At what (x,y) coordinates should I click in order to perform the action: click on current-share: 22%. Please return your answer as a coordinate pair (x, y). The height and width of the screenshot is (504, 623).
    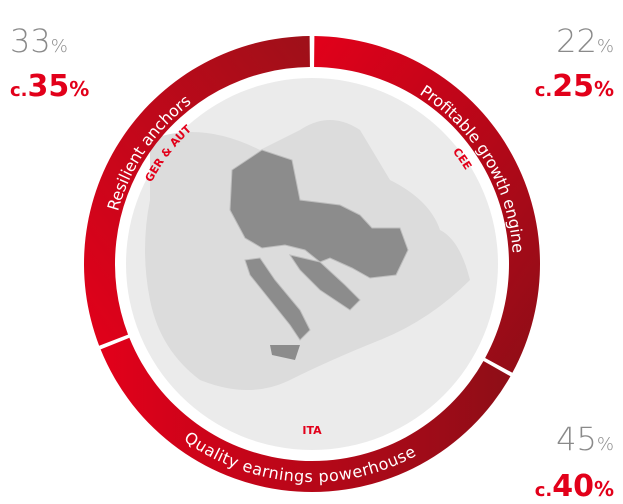
    Looking at the image, I should click on (585, 41).